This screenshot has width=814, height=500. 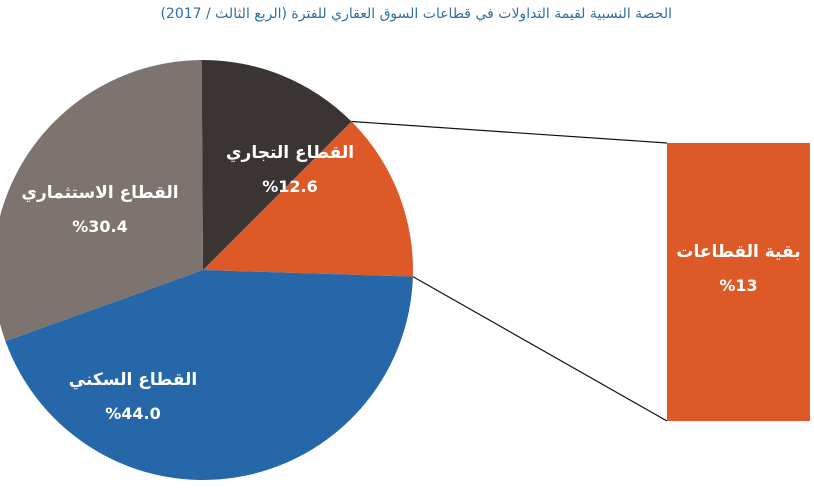 I want to click on slice-value-0: %44.0, so click(x=133, y=413).